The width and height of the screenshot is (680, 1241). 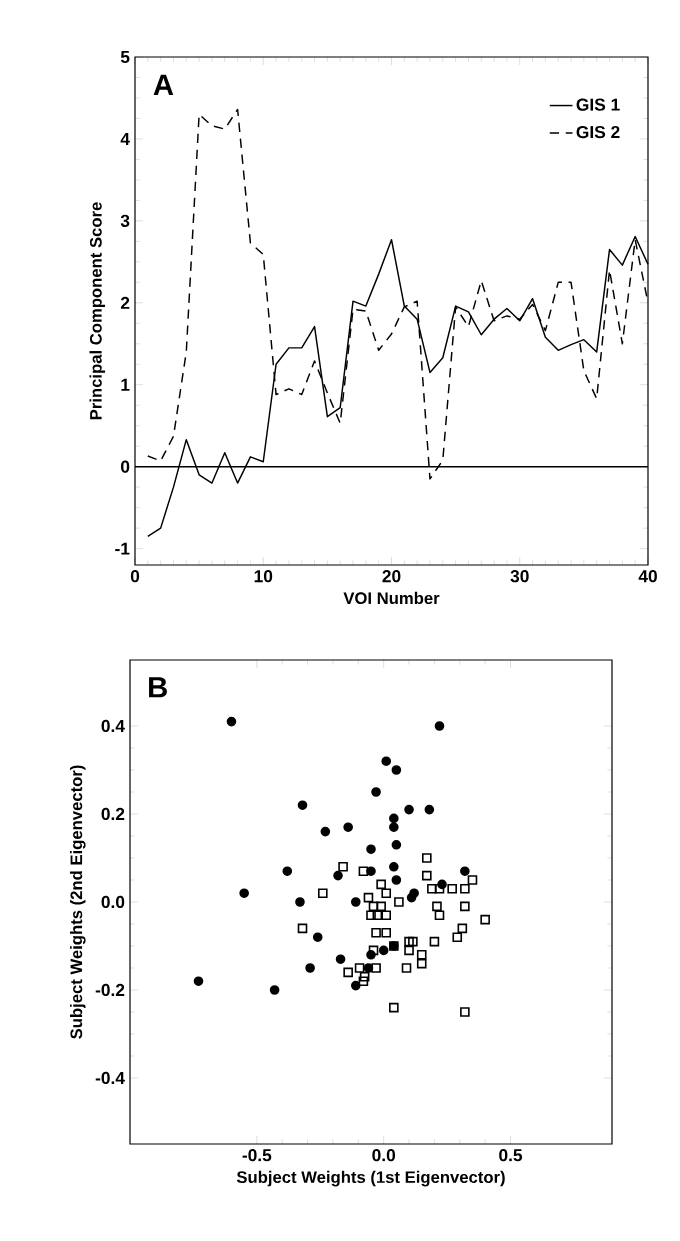 What do you see at coordinates (511, 1155) in the screenshot?
I see `x-tick-label: 0.5` at bounding box center [511, 1155].